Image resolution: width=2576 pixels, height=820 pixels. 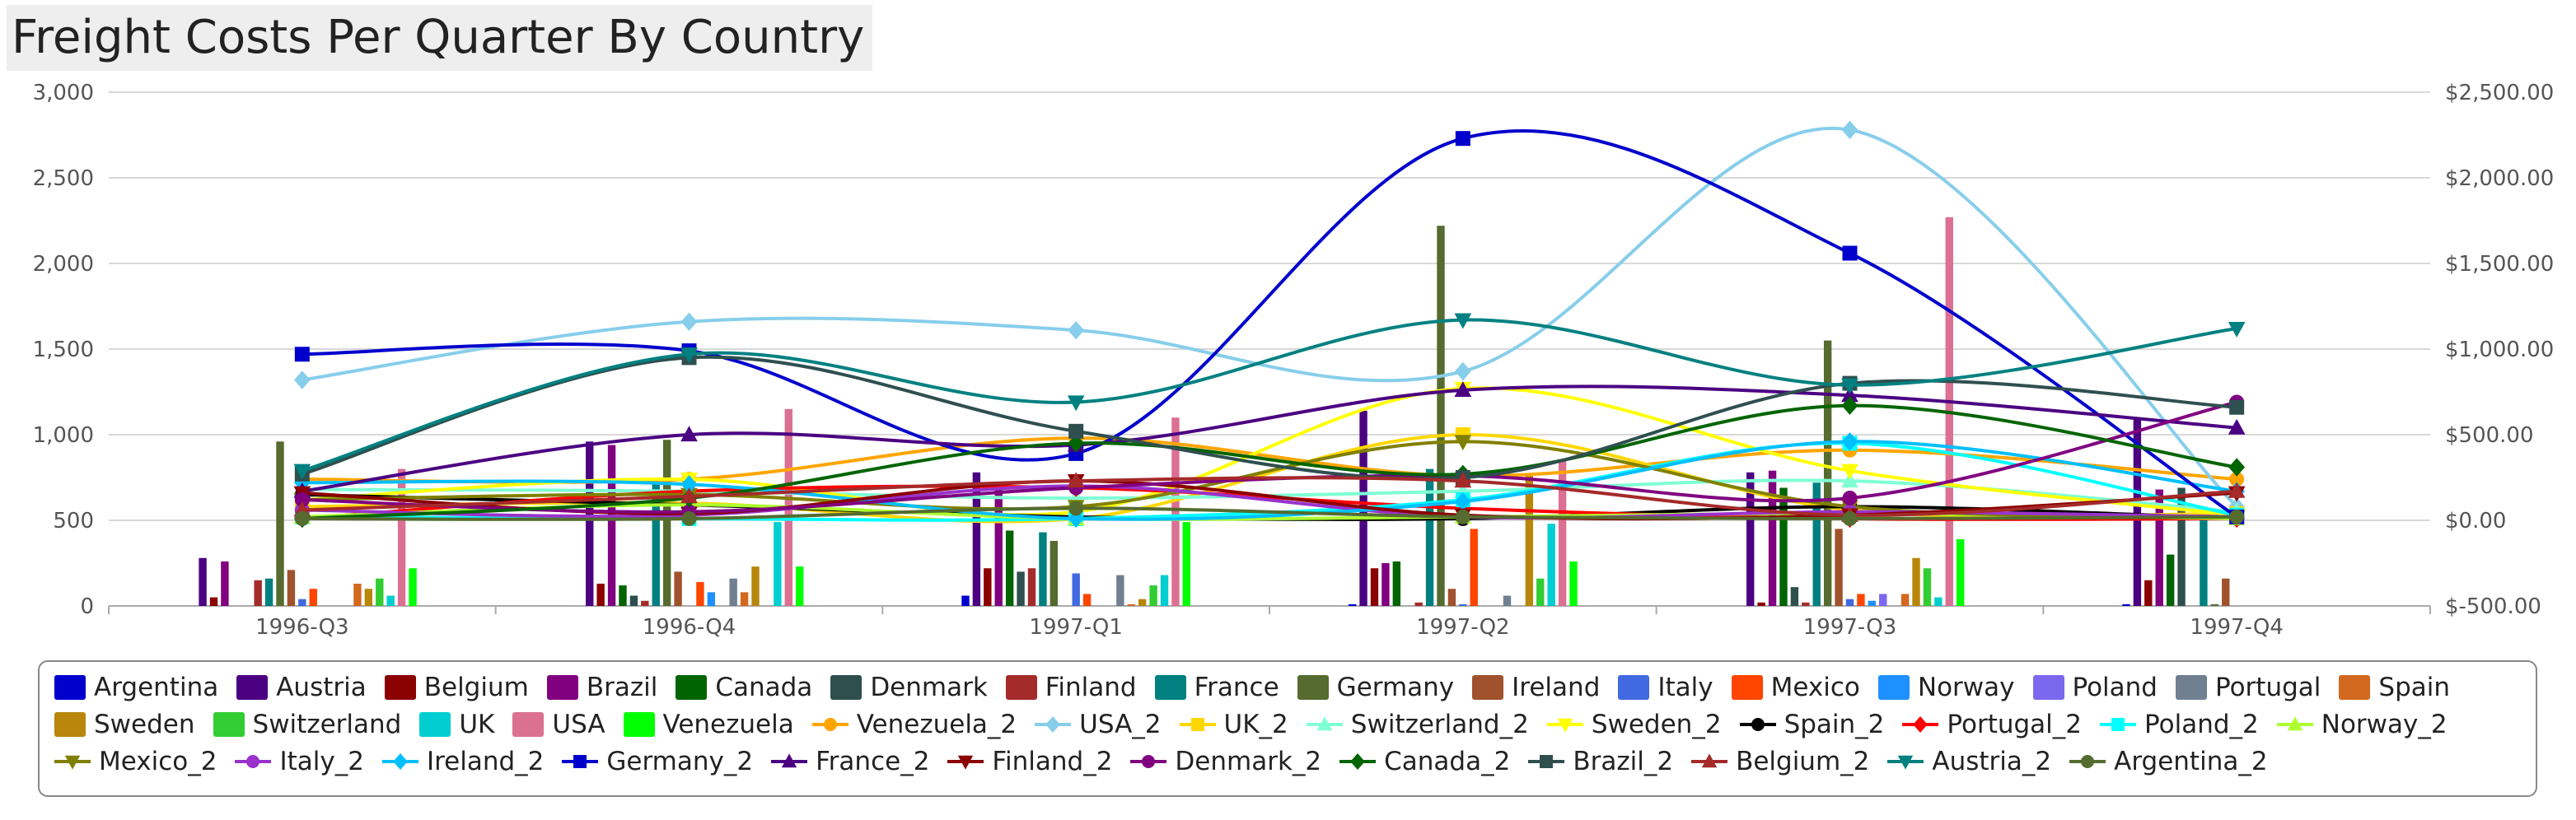 What do you see at coordinates (689, 627) in the screenshot?
I see `x-tick-label: 1996-Q4` at bounding box center [689, 627].